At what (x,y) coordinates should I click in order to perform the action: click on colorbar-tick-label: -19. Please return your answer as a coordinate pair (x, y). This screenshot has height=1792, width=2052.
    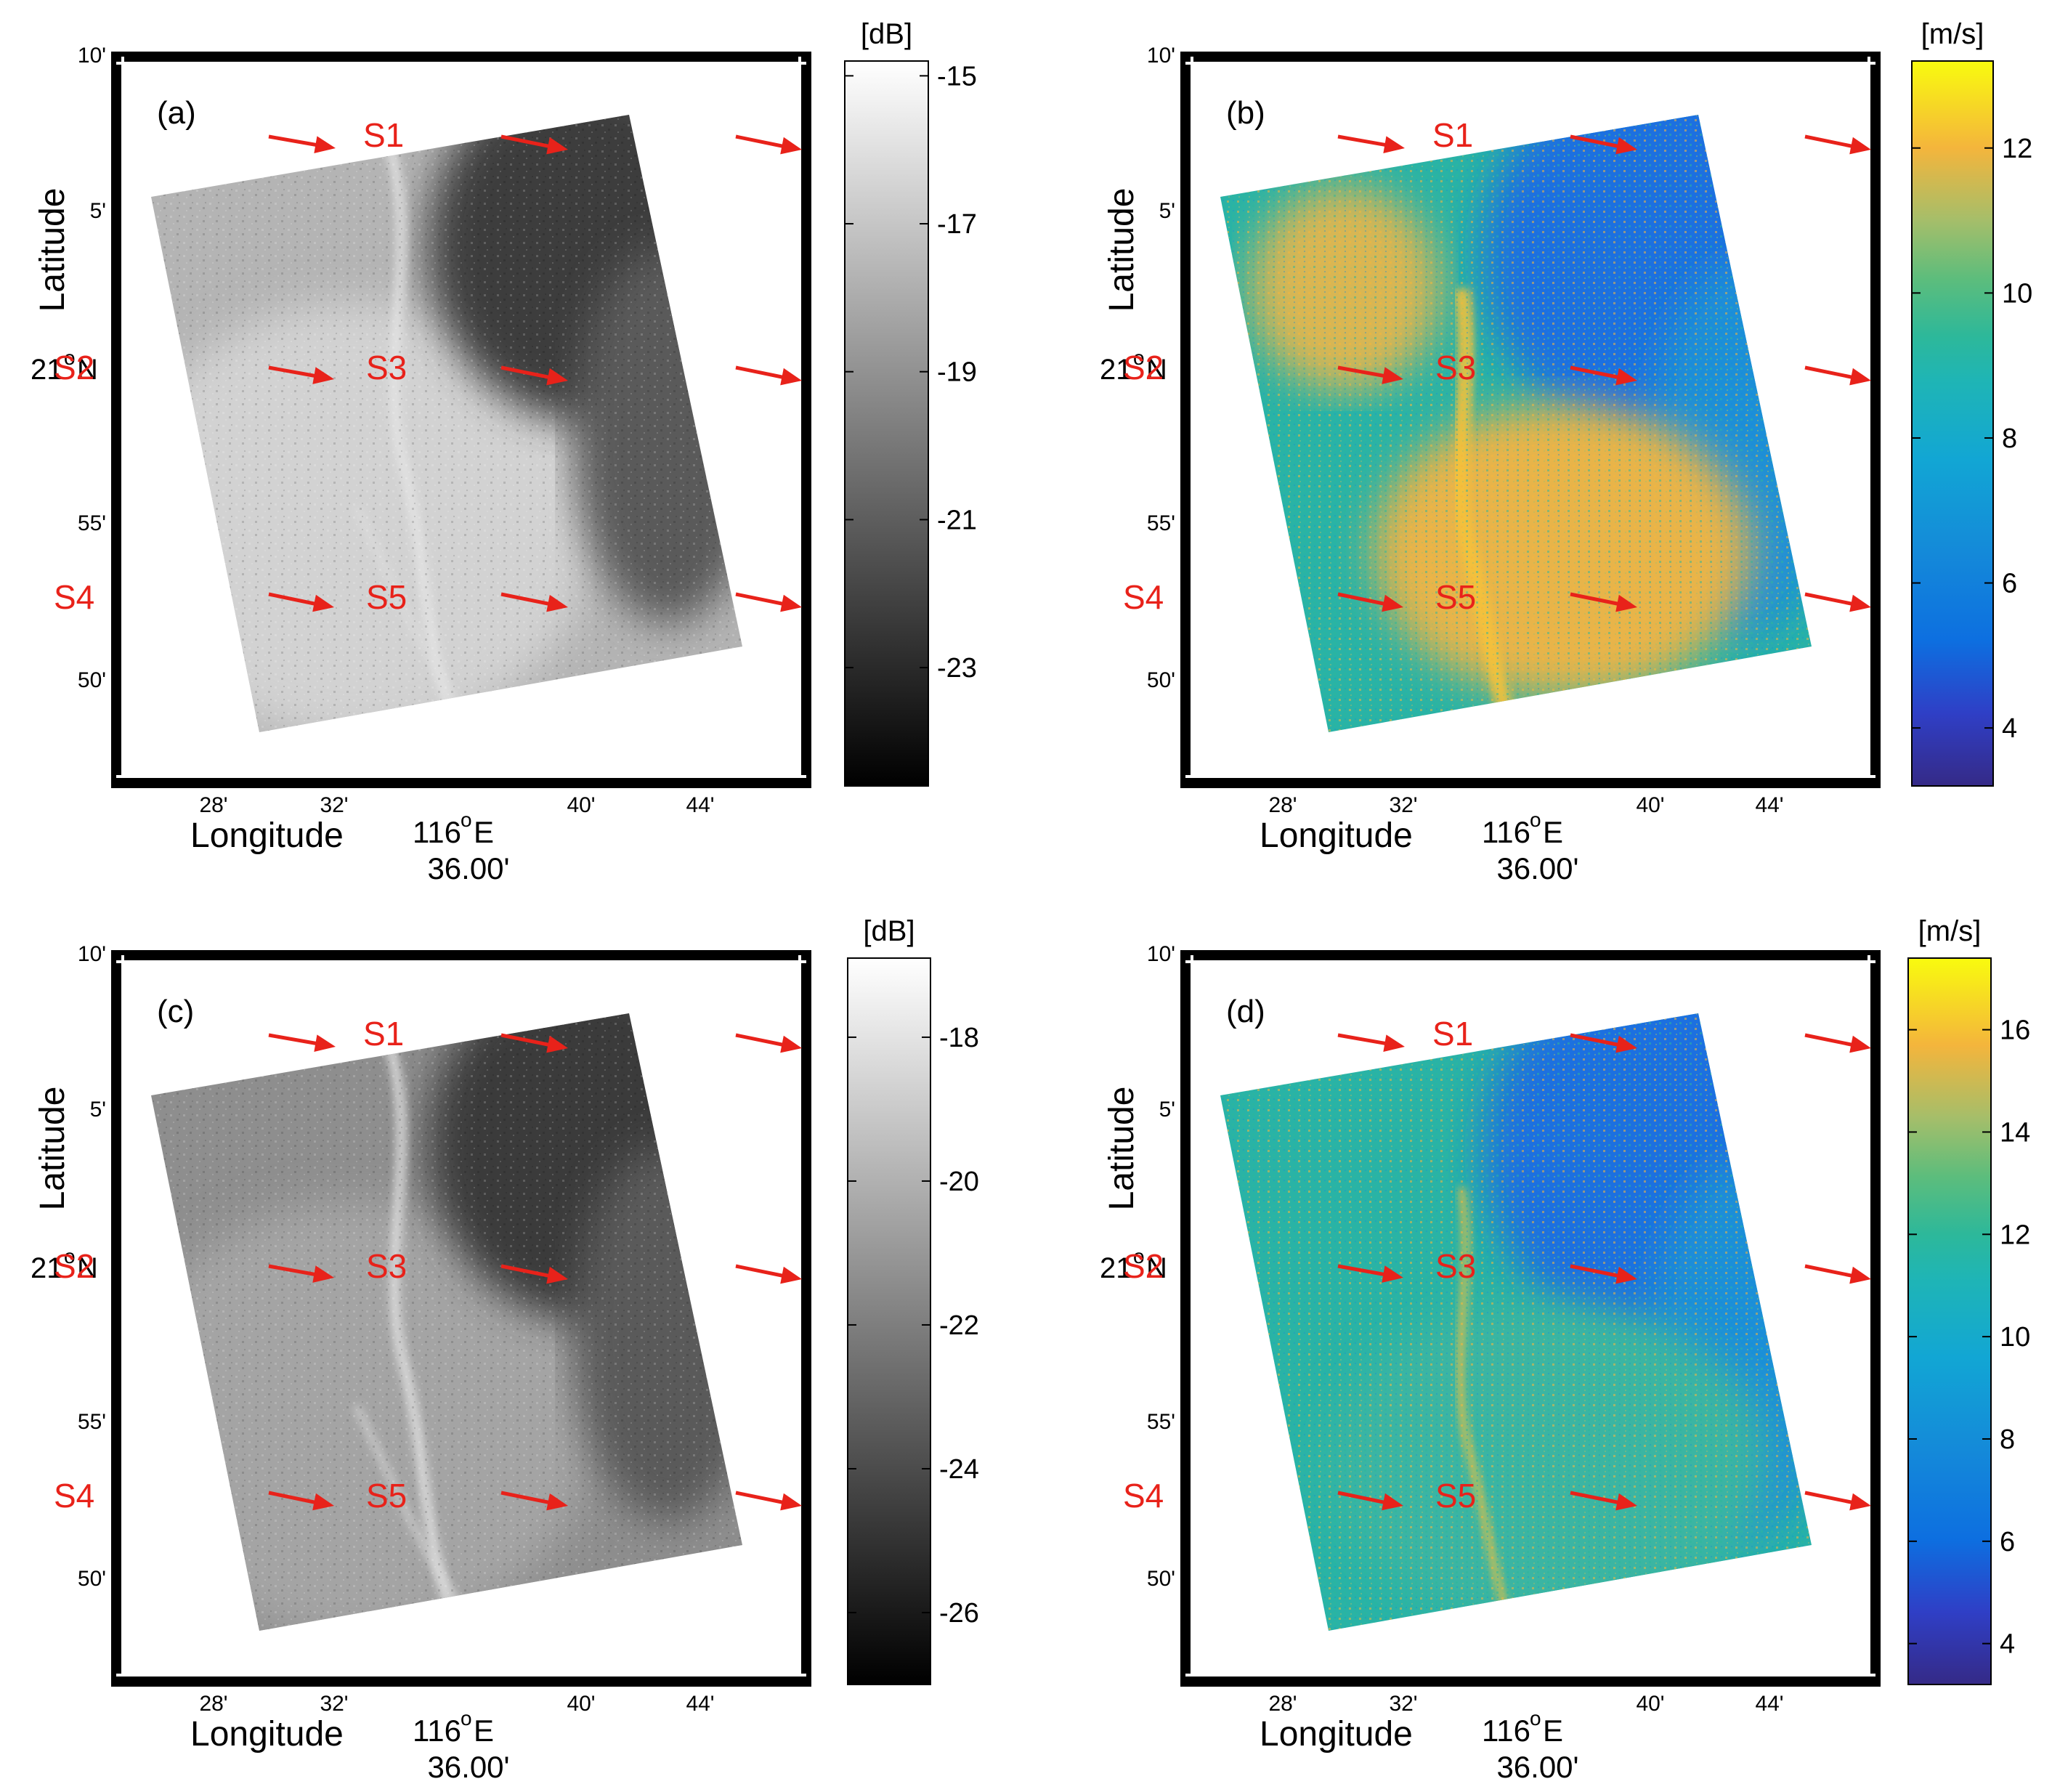
    Looking at the image, I should click on (957, 373).